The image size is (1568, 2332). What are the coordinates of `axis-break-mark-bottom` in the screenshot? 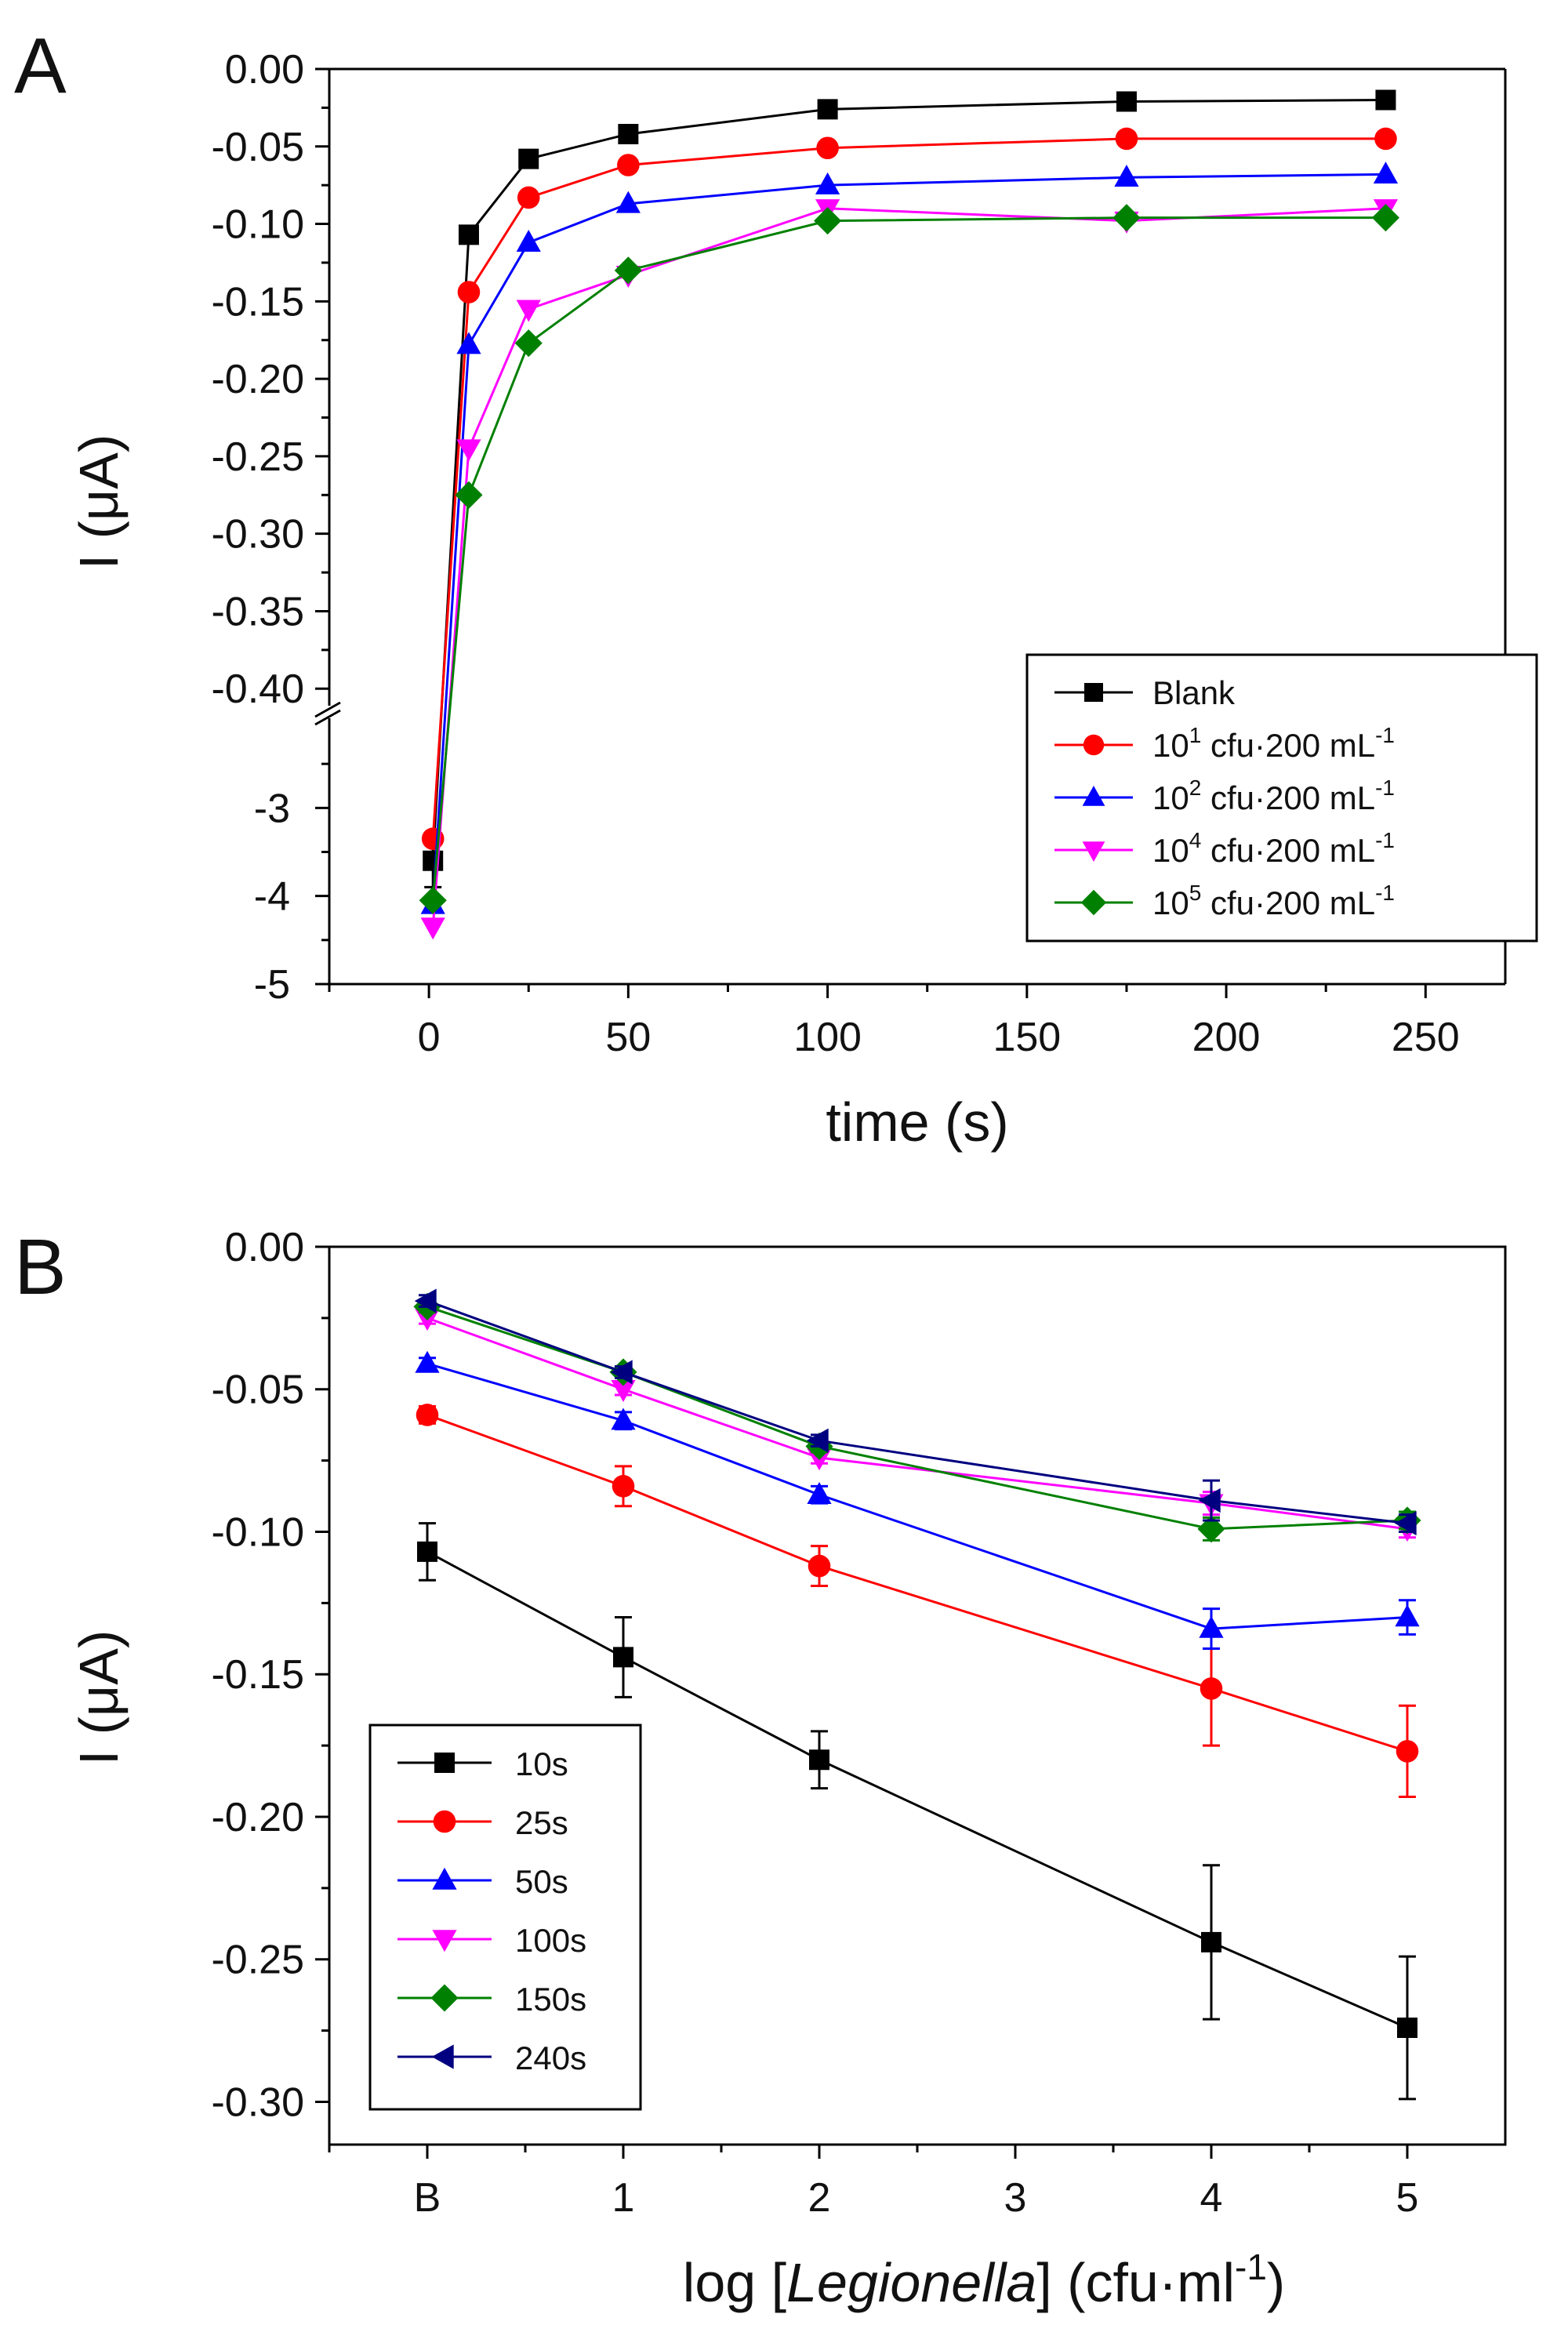 It's located at (327, 717).